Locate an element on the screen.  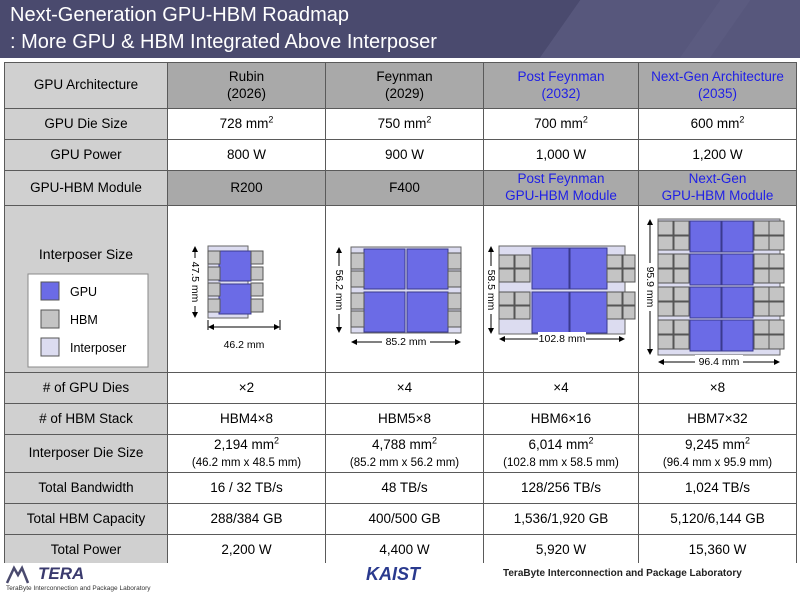
gpu-power-cell: 900 W is located at coordinates (404, 155).